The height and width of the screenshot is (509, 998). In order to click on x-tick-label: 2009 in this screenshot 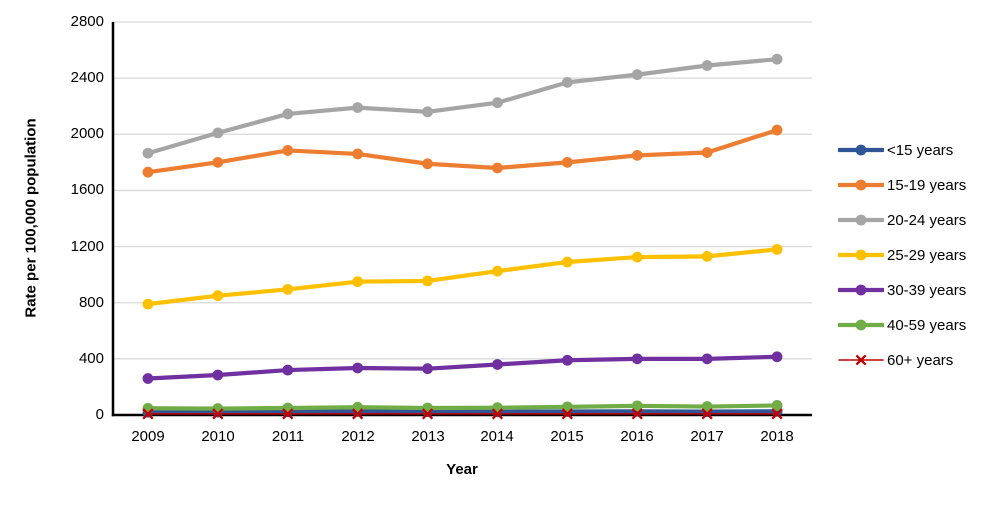, I will do `click(148, 436)`.